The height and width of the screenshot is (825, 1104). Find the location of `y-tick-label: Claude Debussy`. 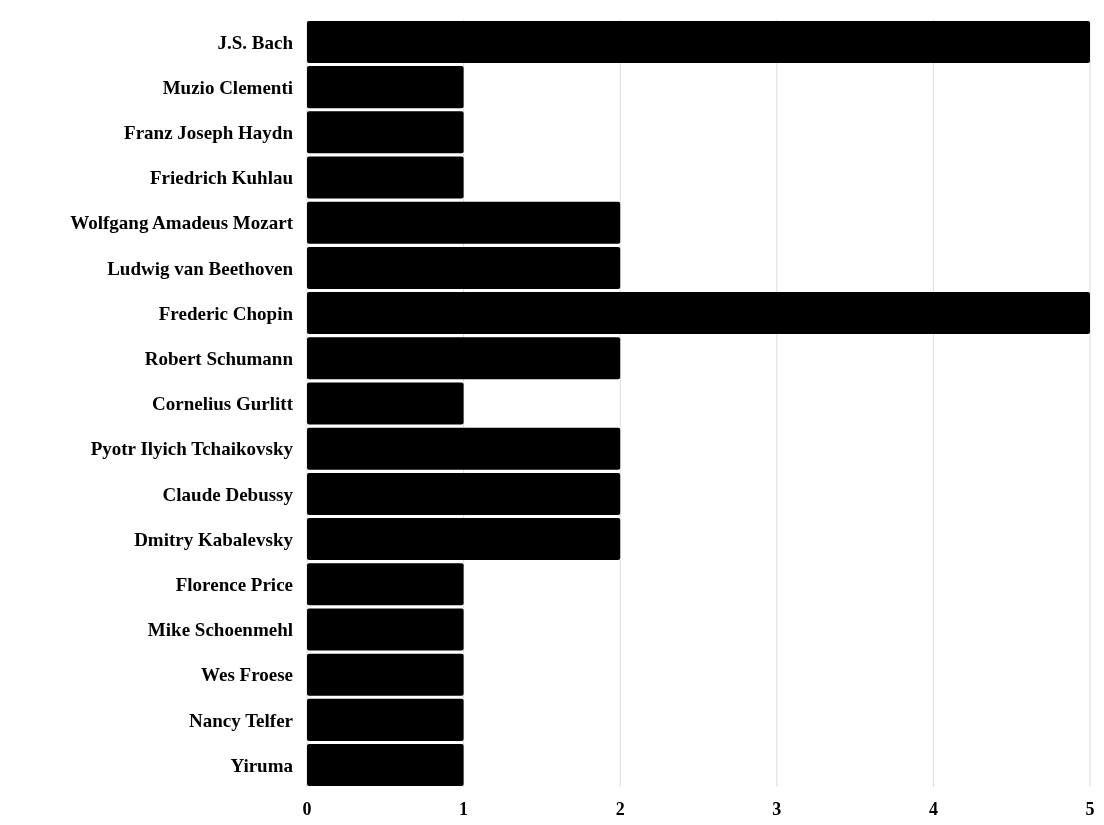

y-tick-label: Claude Debussy is located at coordinates (228, 494).